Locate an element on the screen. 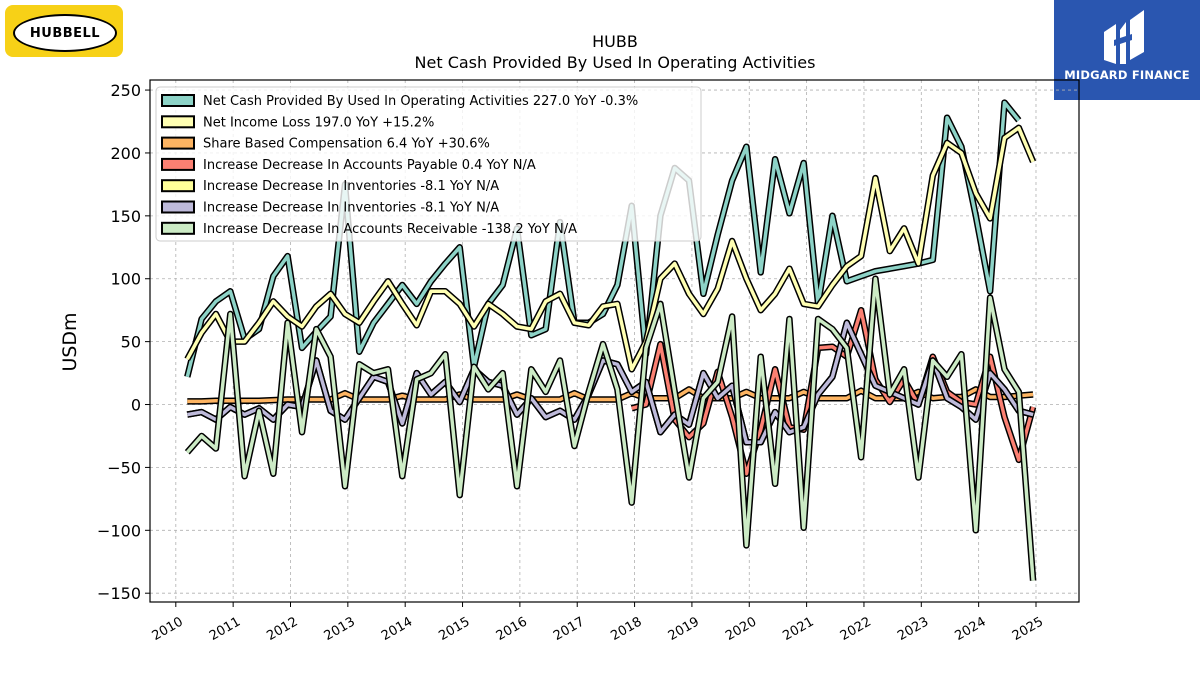 The width and height of the screenshot is (1200, 675). x-tick-label: 2019 is located at coordinates (684, 629).